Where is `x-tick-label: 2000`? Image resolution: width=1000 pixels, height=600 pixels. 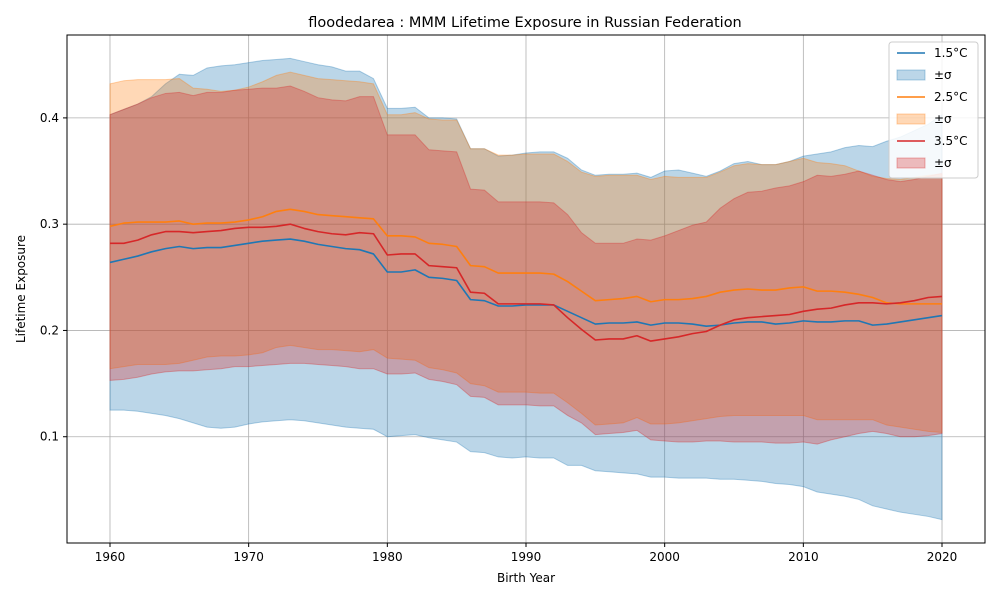 x-tick-label: 2000 is located at coordinates (664, 557).